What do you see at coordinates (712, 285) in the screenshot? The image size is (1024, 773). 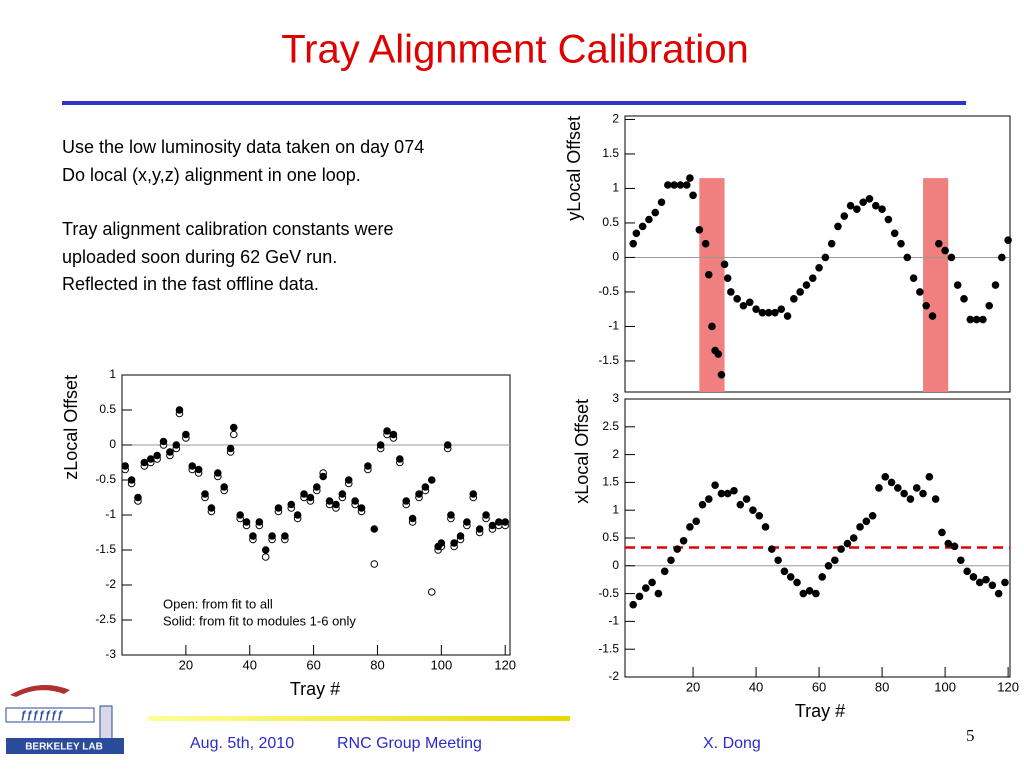 I see `highlight-band` at bounding box center [712, 285].